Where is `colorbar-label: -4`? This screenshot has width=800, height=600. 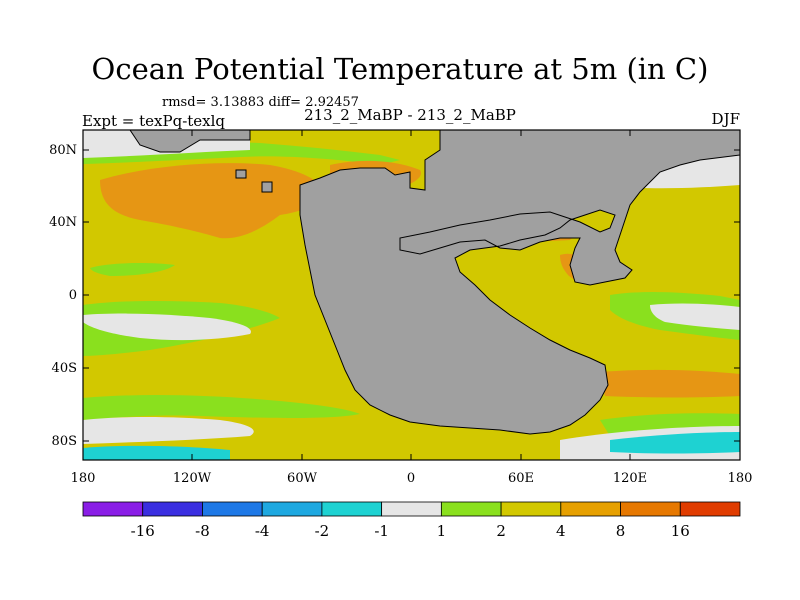
colorbar-label: -4 is located at coordinates (262, 531).